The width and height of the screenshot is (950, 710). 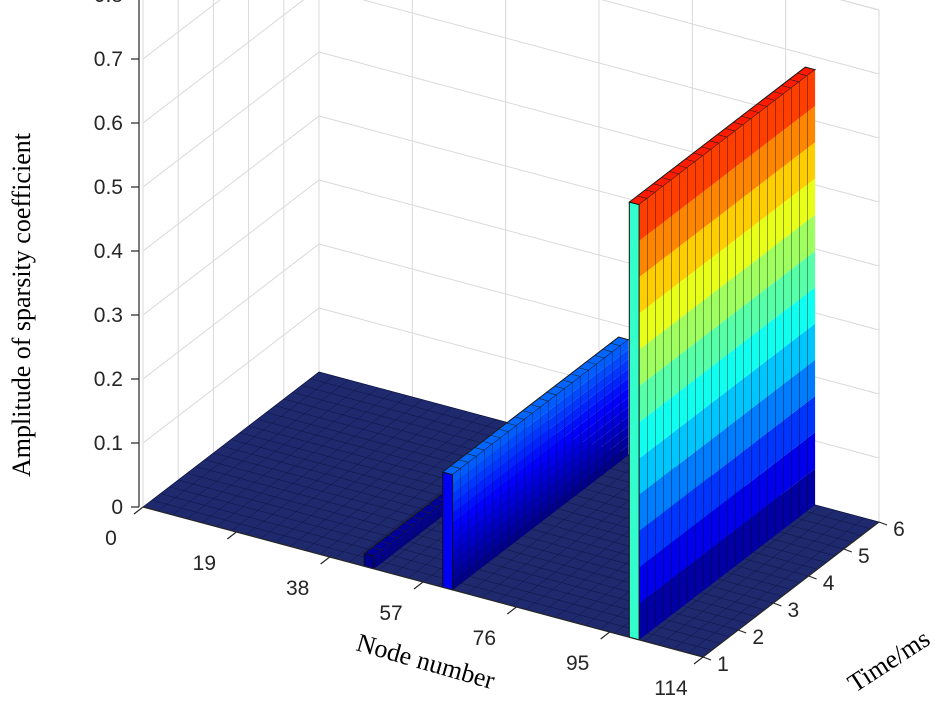 What do you see at coordinates (117, 507) in the screenshot?
I see `z-tick-label: 0` at bounding box center [117, 507].